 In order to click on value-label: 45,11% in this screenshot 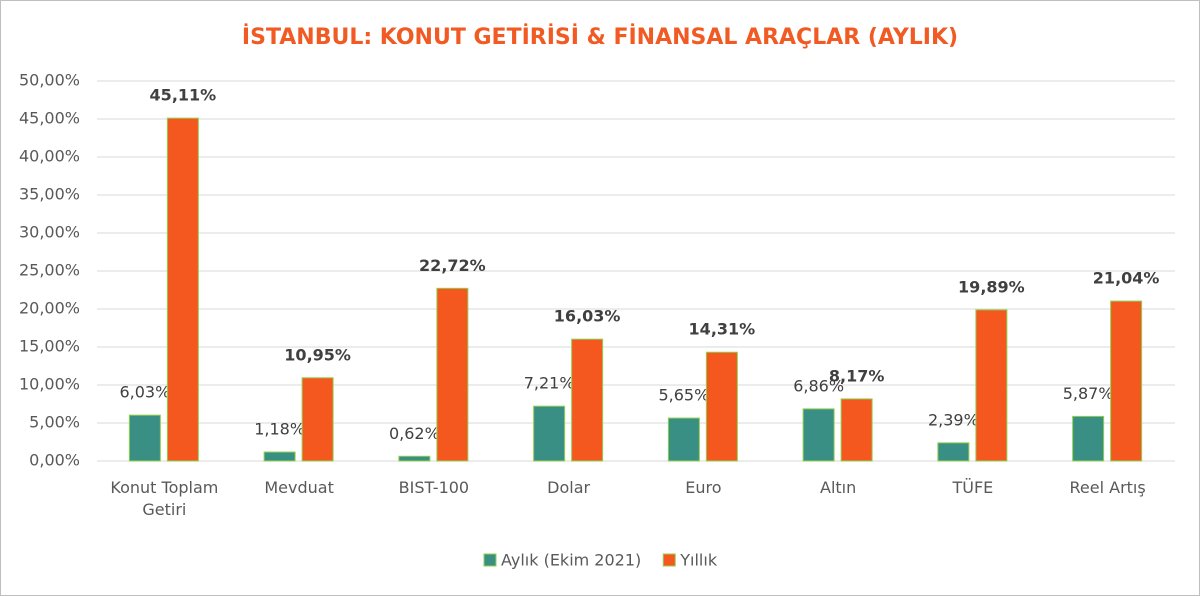, I will do `click(183, 95)`.